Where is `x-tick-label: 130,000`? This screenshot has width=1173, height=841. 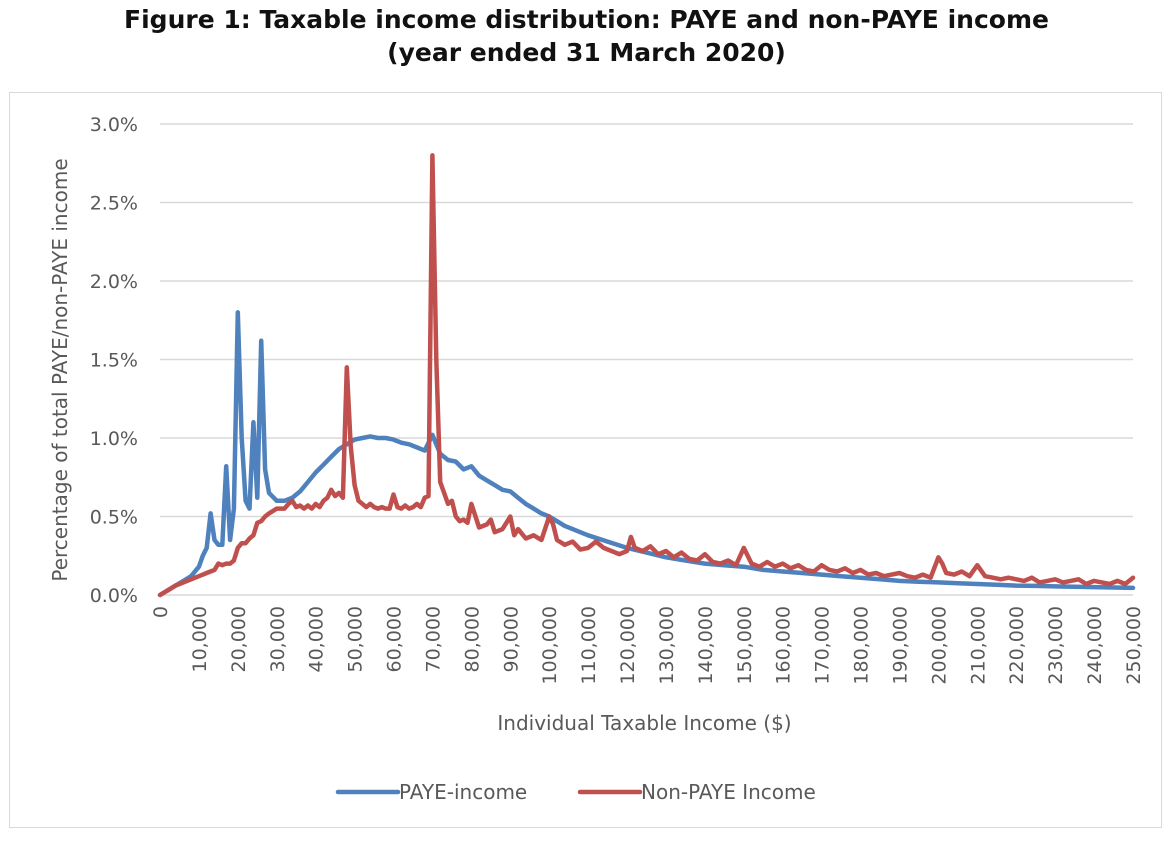 x-tick-label: 130,000 is located at coordinates (667, 645).